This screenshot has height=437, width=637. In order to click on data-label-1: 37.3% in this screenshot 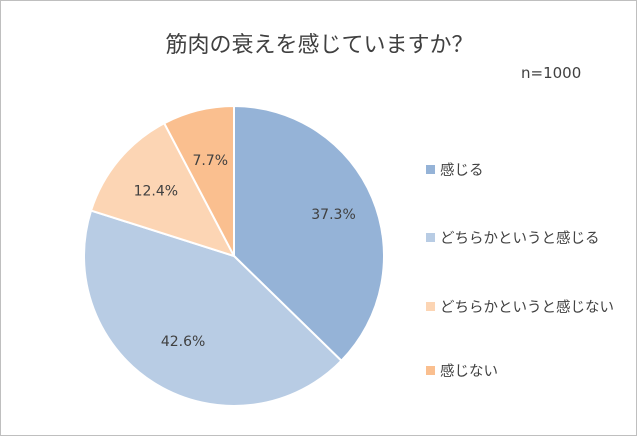, I will do `click(333, 215)`.